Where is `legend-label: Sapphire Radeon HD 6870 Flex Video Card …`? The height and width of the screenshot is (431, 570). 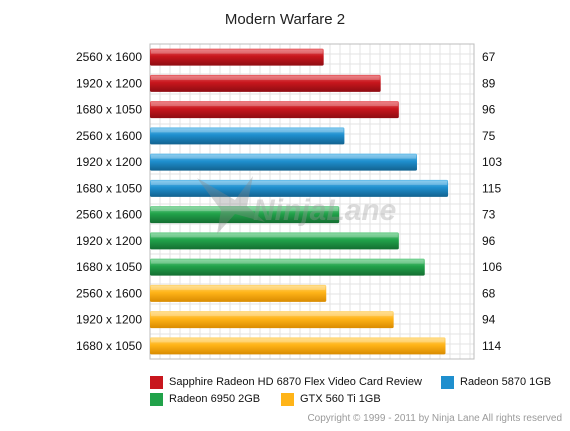 legend-label: Sapphire Radeon HD 6870 Flex Video Card … is located at coordinates (295, 382).